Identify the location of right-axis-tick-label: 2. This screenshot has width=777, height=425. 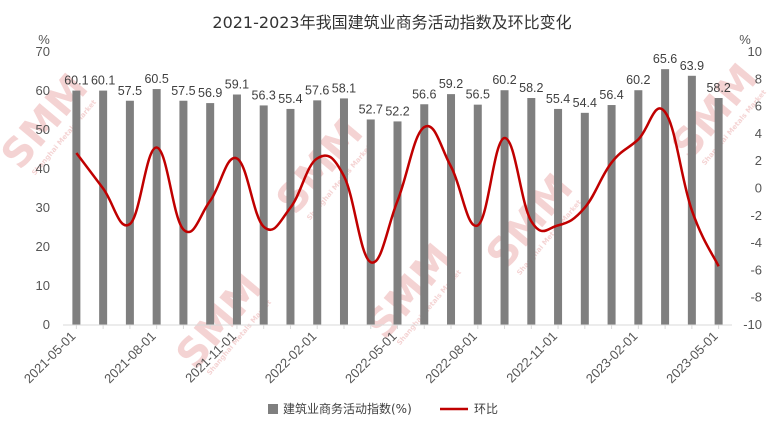
(758, 160).